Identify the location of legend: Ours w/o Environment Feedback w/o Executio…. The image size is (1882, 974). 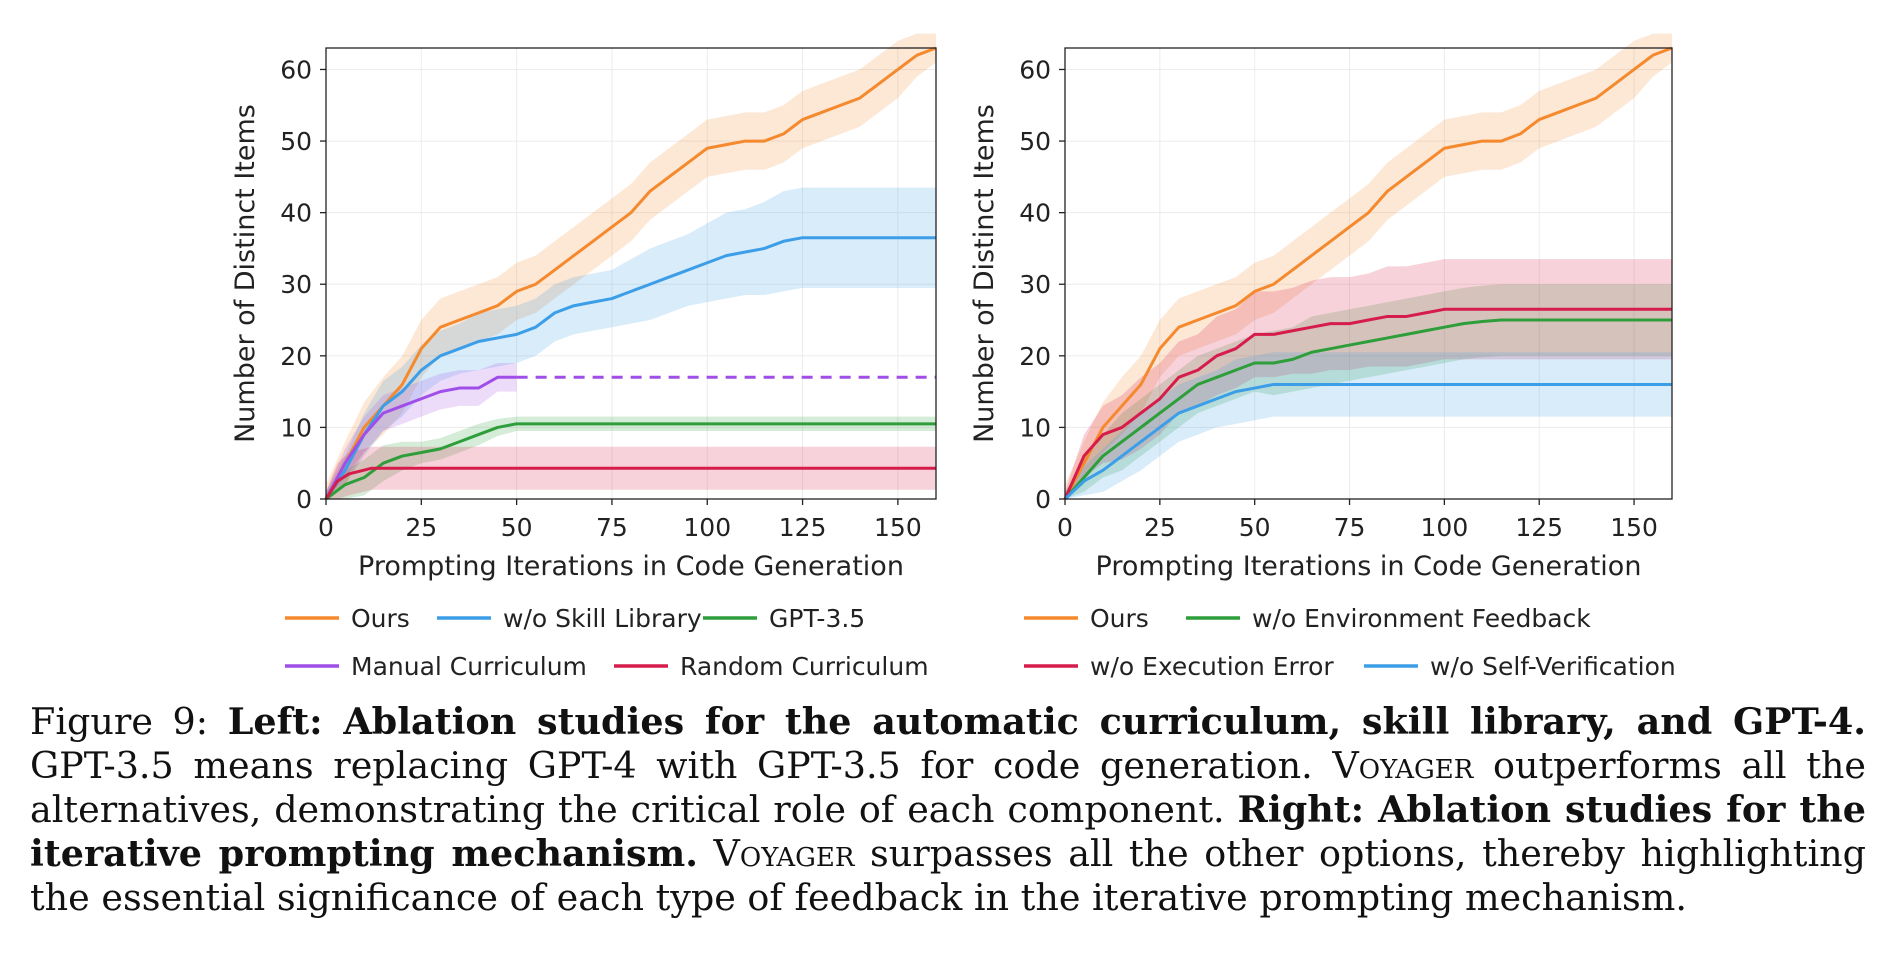
(1350, 642).